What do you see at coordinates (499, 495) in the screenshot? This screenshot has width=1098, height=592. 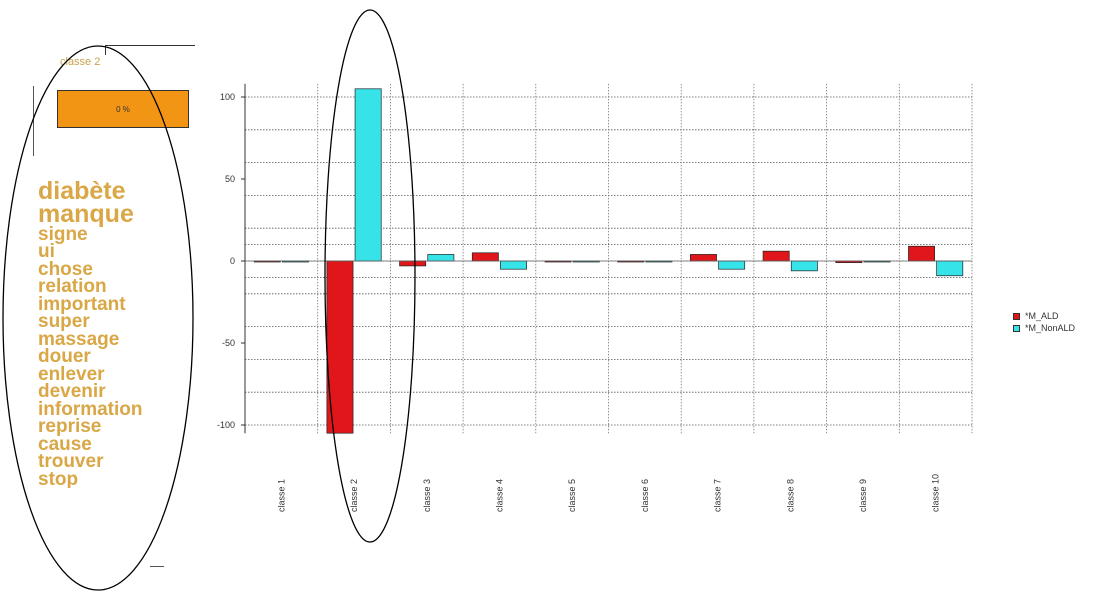 I see `category-label: classe 4` at bounding box center [499, 495].